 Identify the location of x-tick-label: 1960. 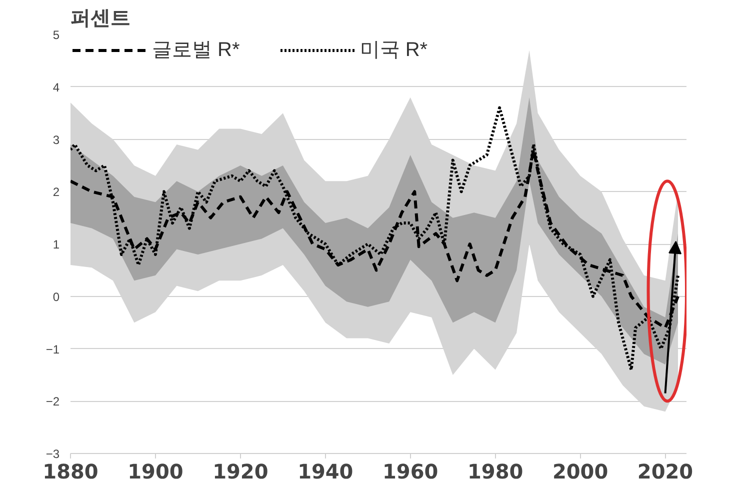
(410, 470).